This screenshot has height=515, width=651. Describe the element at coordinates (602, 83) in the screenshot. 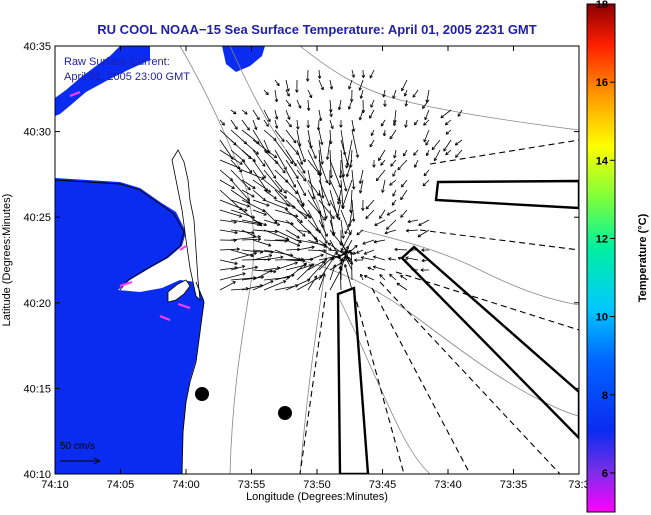

I see `colorbar-tick-label: 16` at that location.